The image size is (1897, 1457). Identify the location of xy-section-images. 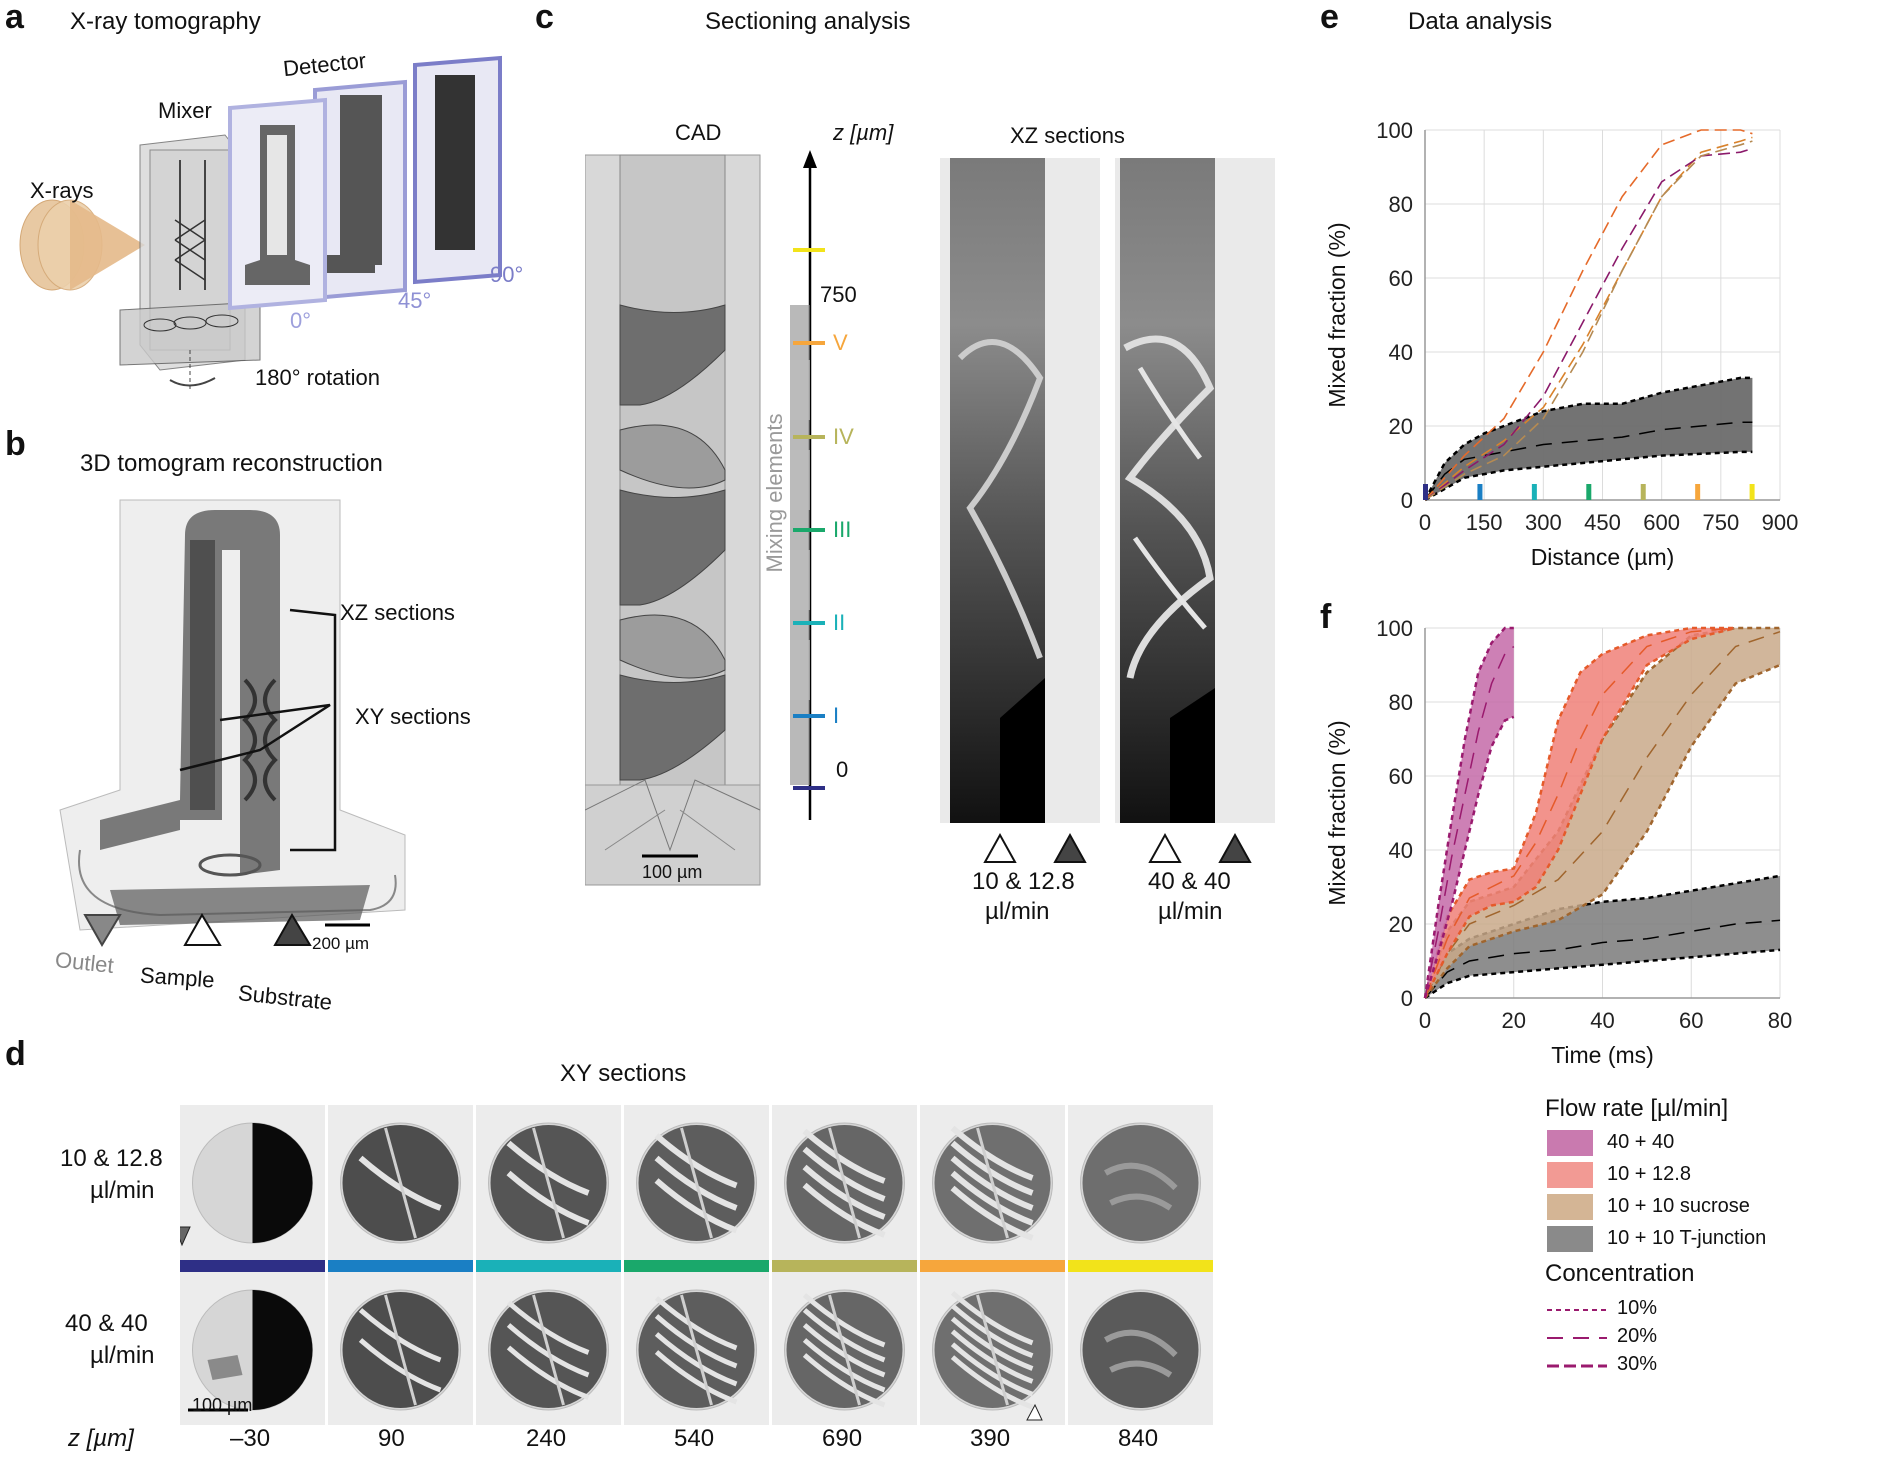
(696, 1265).